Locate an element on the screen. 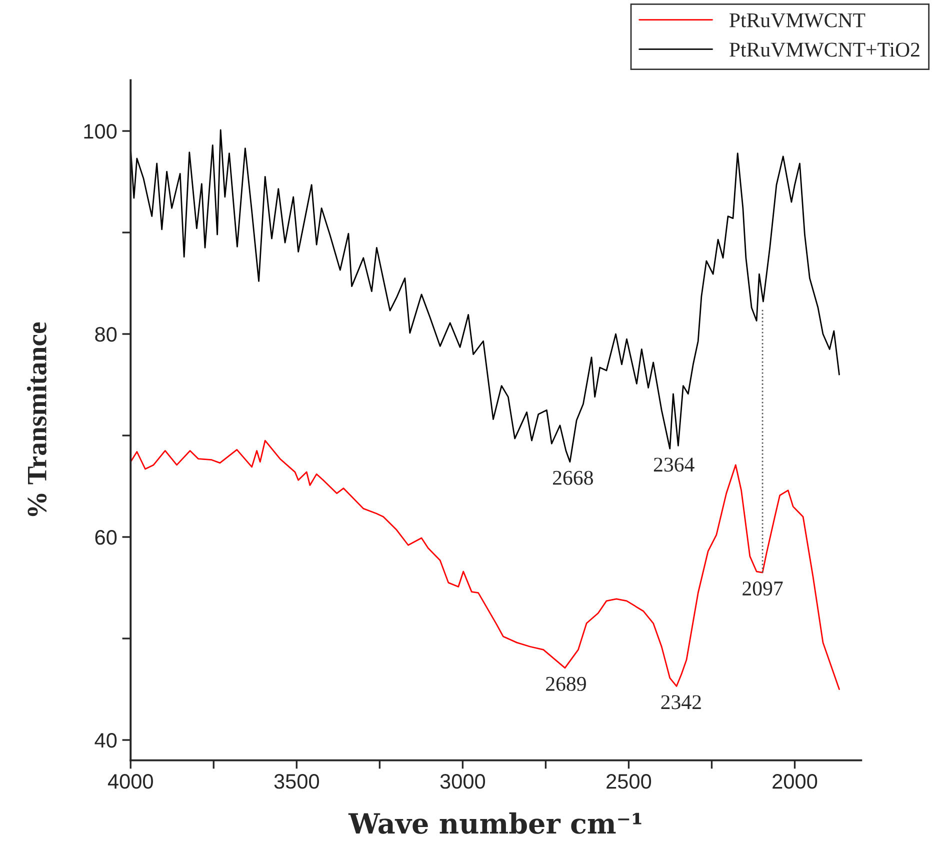 Image resolution: width=933 pixels, height=863 pixels. x-tick-label: 3000 is located at coordinates (463, 781).